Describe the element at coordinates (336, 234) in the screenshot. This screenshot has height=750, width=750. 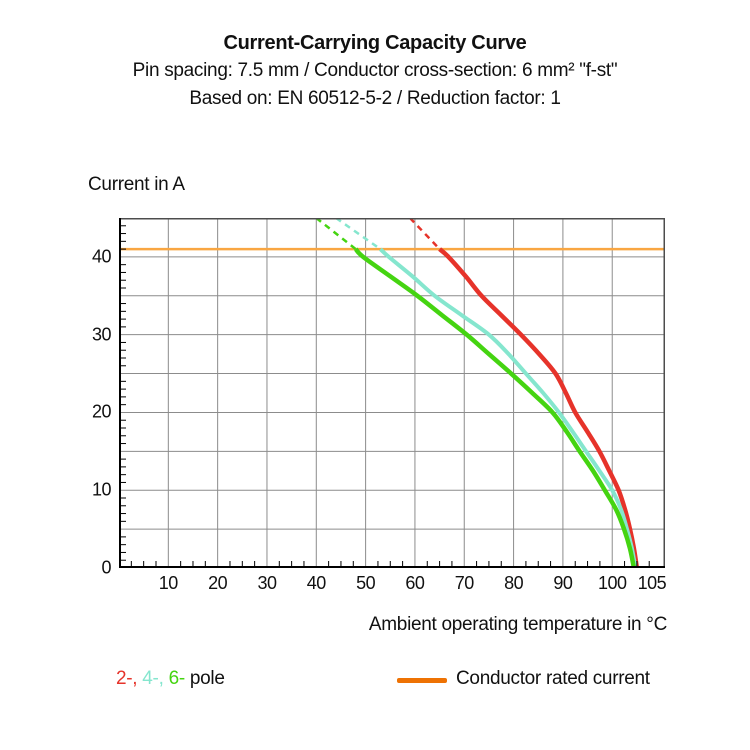
I see `curve-6-pole-dashed-lead` at that location.